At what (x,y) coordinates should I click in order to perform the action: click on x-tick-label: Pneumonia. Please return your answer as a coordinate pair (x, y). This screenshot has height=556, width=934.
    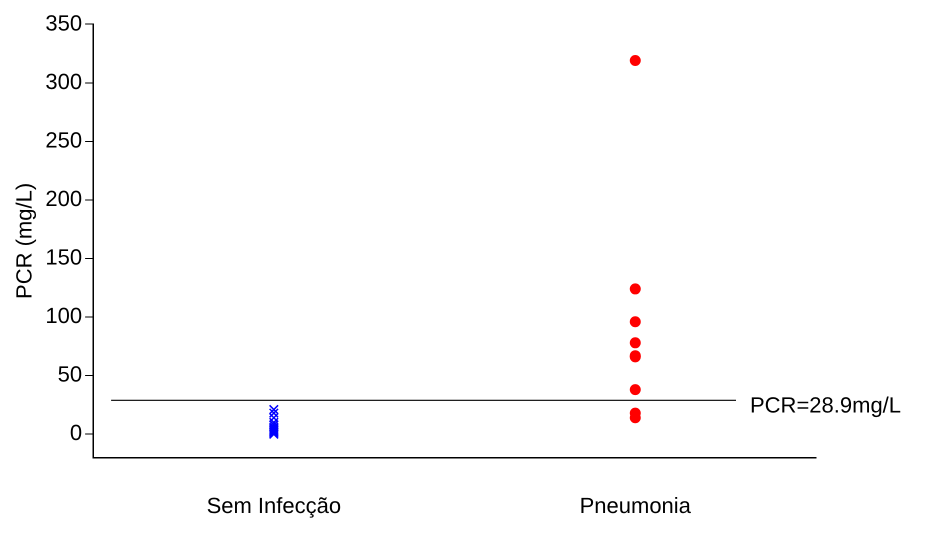
    Looking at the image, I should click on (636, 505).